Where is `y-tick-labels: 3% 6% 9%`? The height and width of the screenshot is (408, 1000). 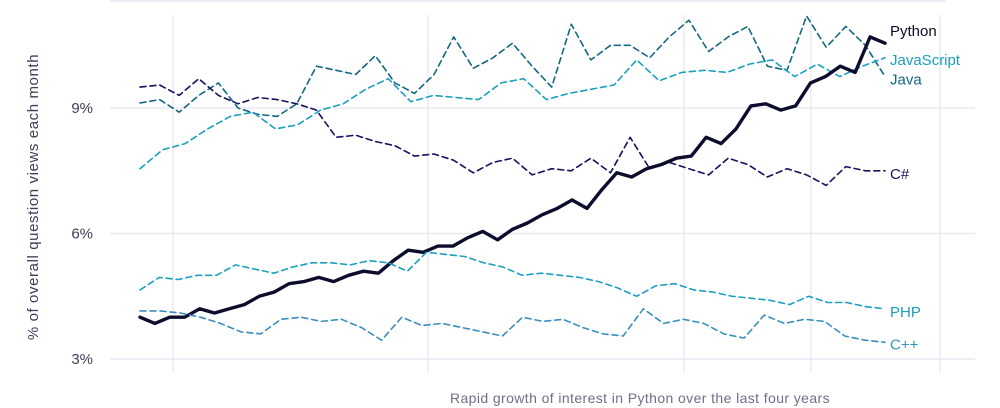 y-tick-labels: 3% 6% 9% is located at coordinates (82, 234).